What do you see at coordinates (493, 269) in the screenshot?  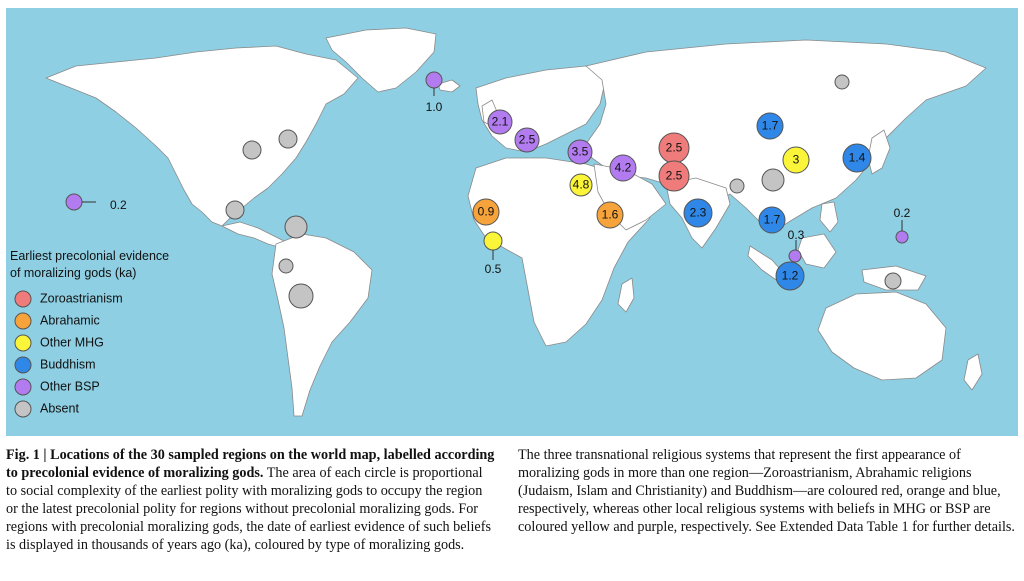 I see `region-label: 0.5` at bounding box center [493, 269].